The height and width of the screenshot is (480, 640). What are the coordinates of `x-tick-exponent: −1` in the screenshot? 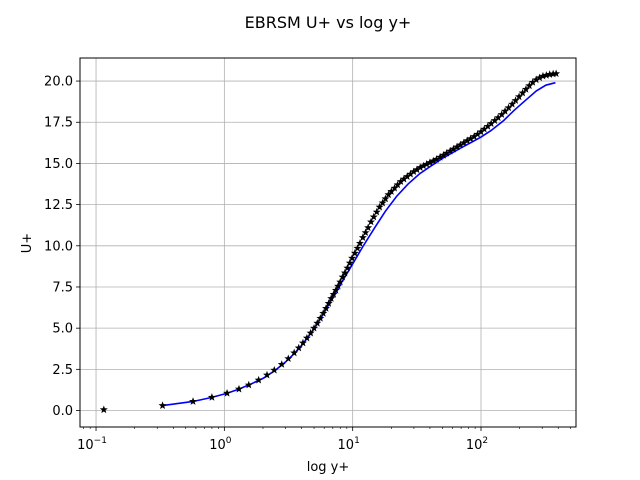 It's located at (100, 441).